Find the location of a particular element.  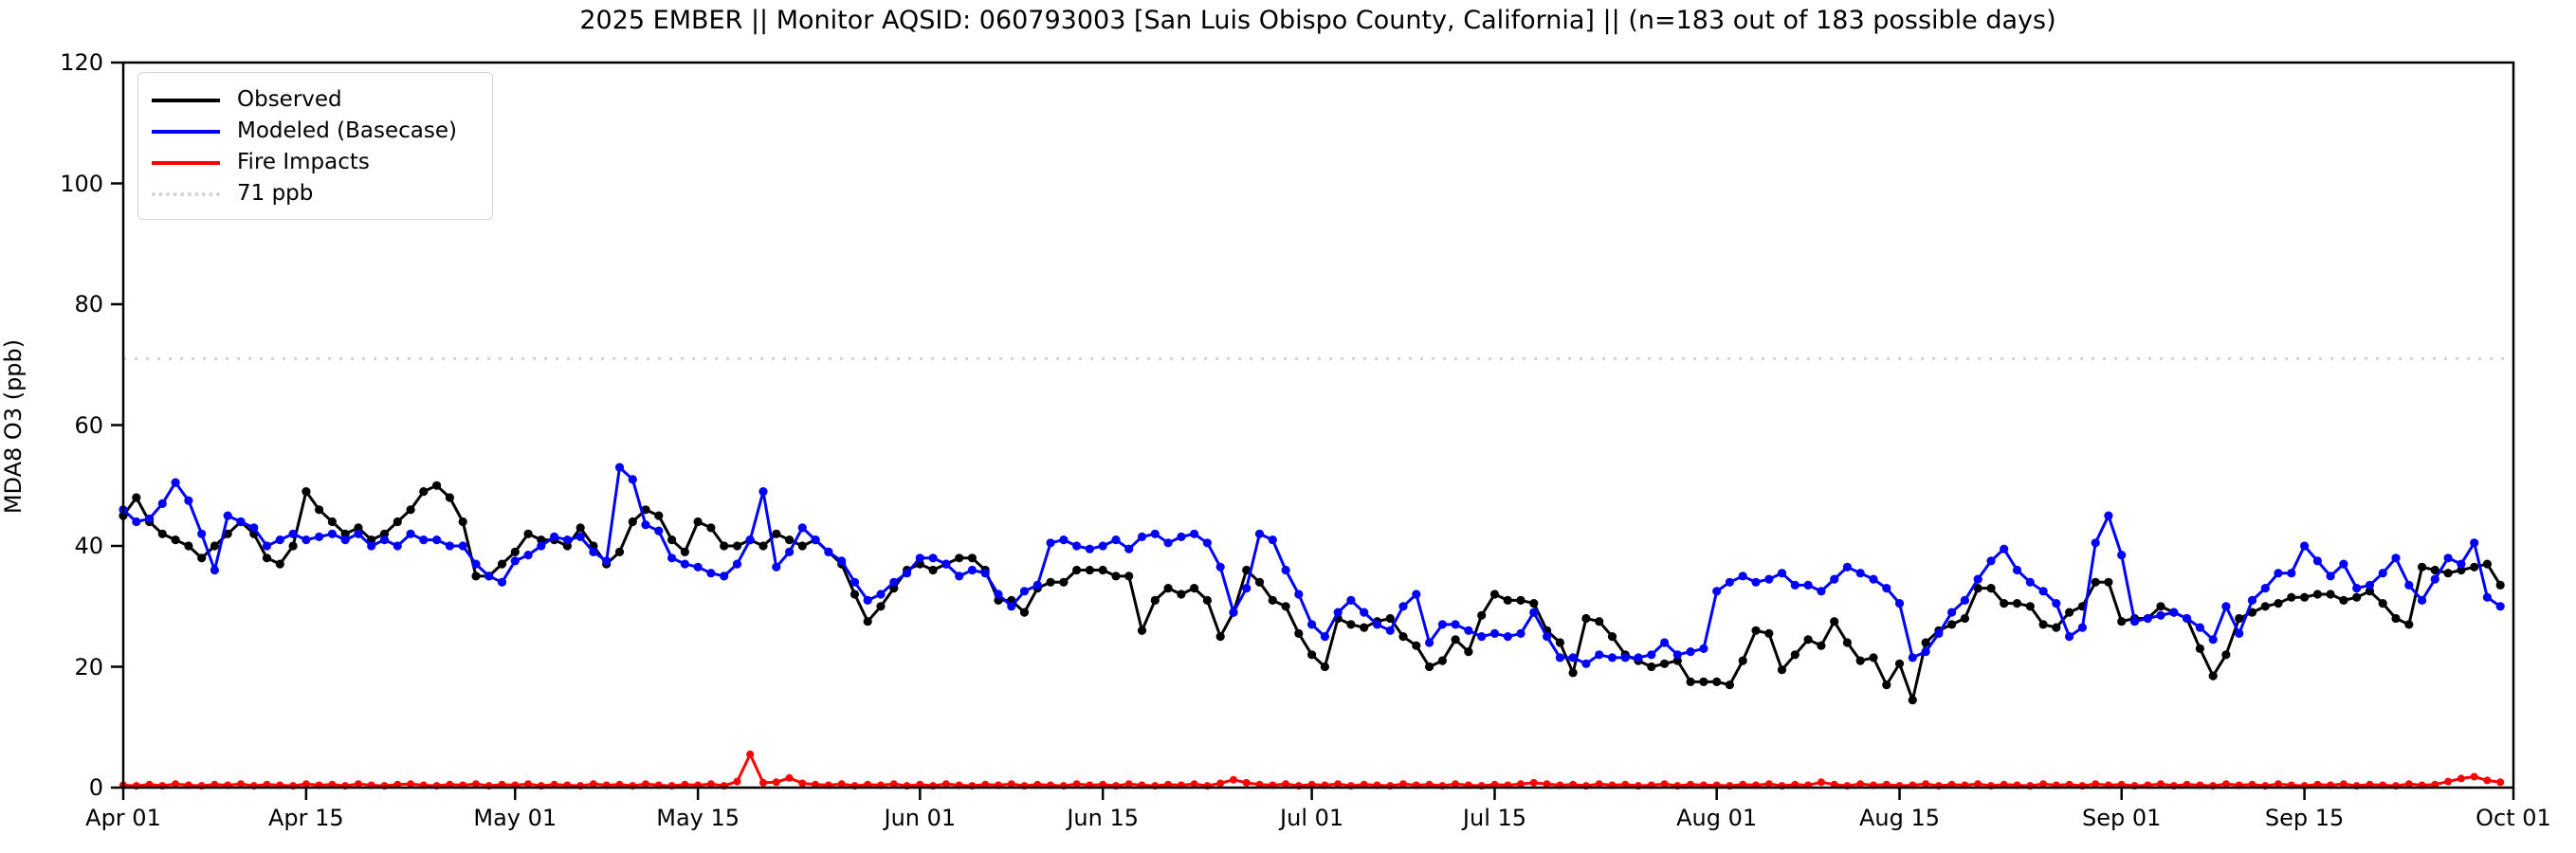

x-tick-label: May 01 is located at coordinates (515, 818).